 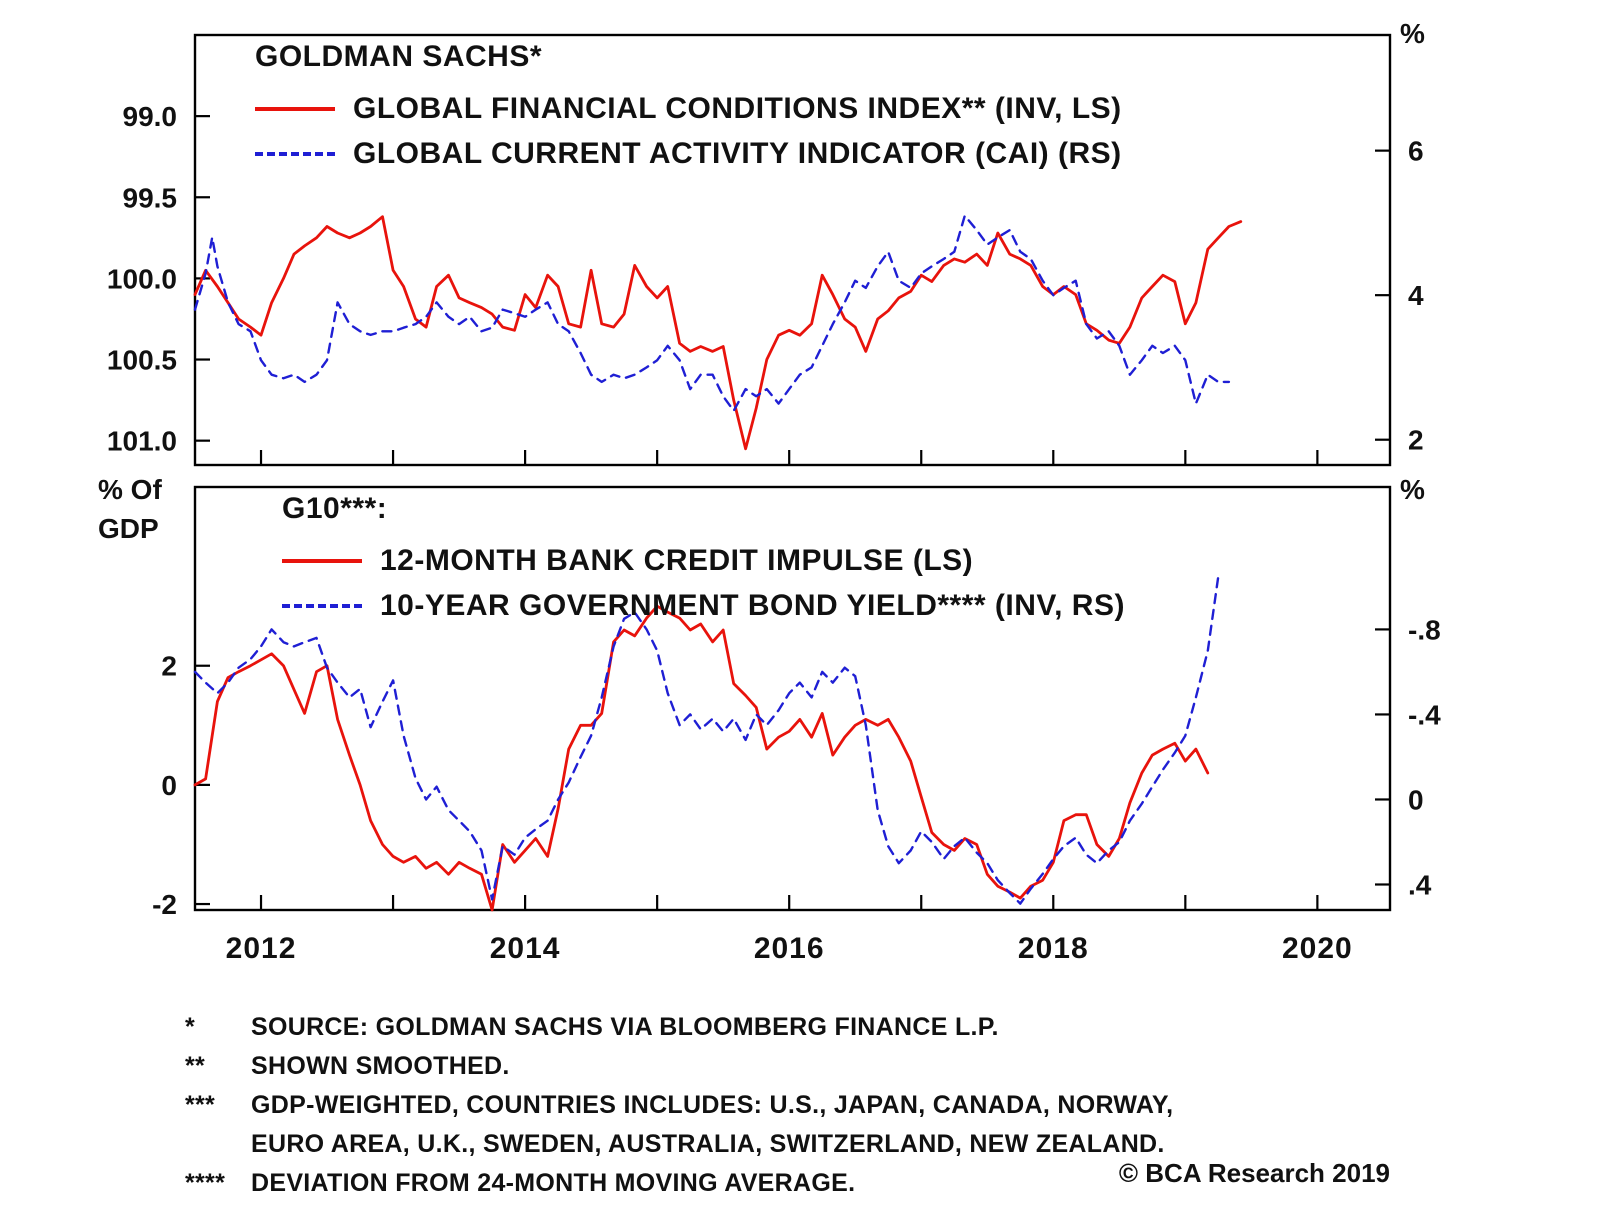 What do you see at coordinates (150, 197) in the screenshot?
I see `left-axis-tick-label: 99.5` at bounding box center [150, 197].